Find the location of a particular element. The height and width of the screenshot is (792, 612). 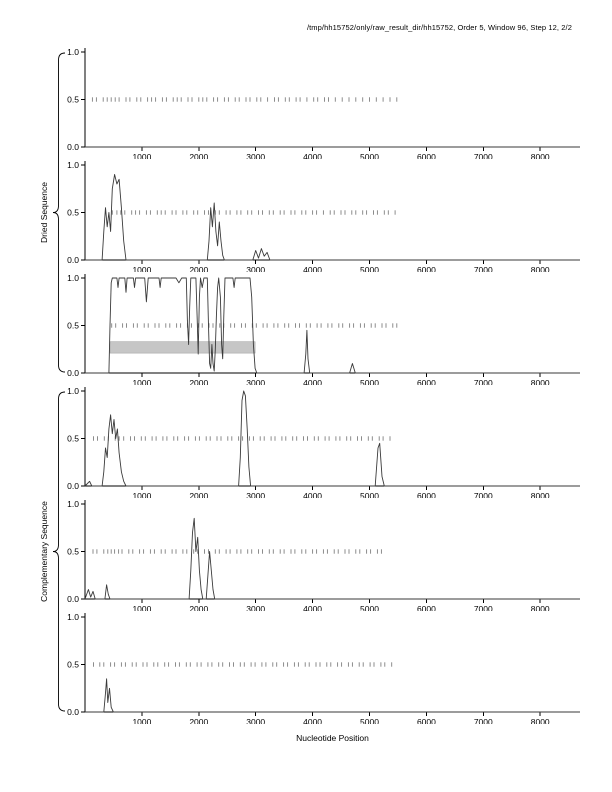

highlight-band is located at coordinates (182, 347).